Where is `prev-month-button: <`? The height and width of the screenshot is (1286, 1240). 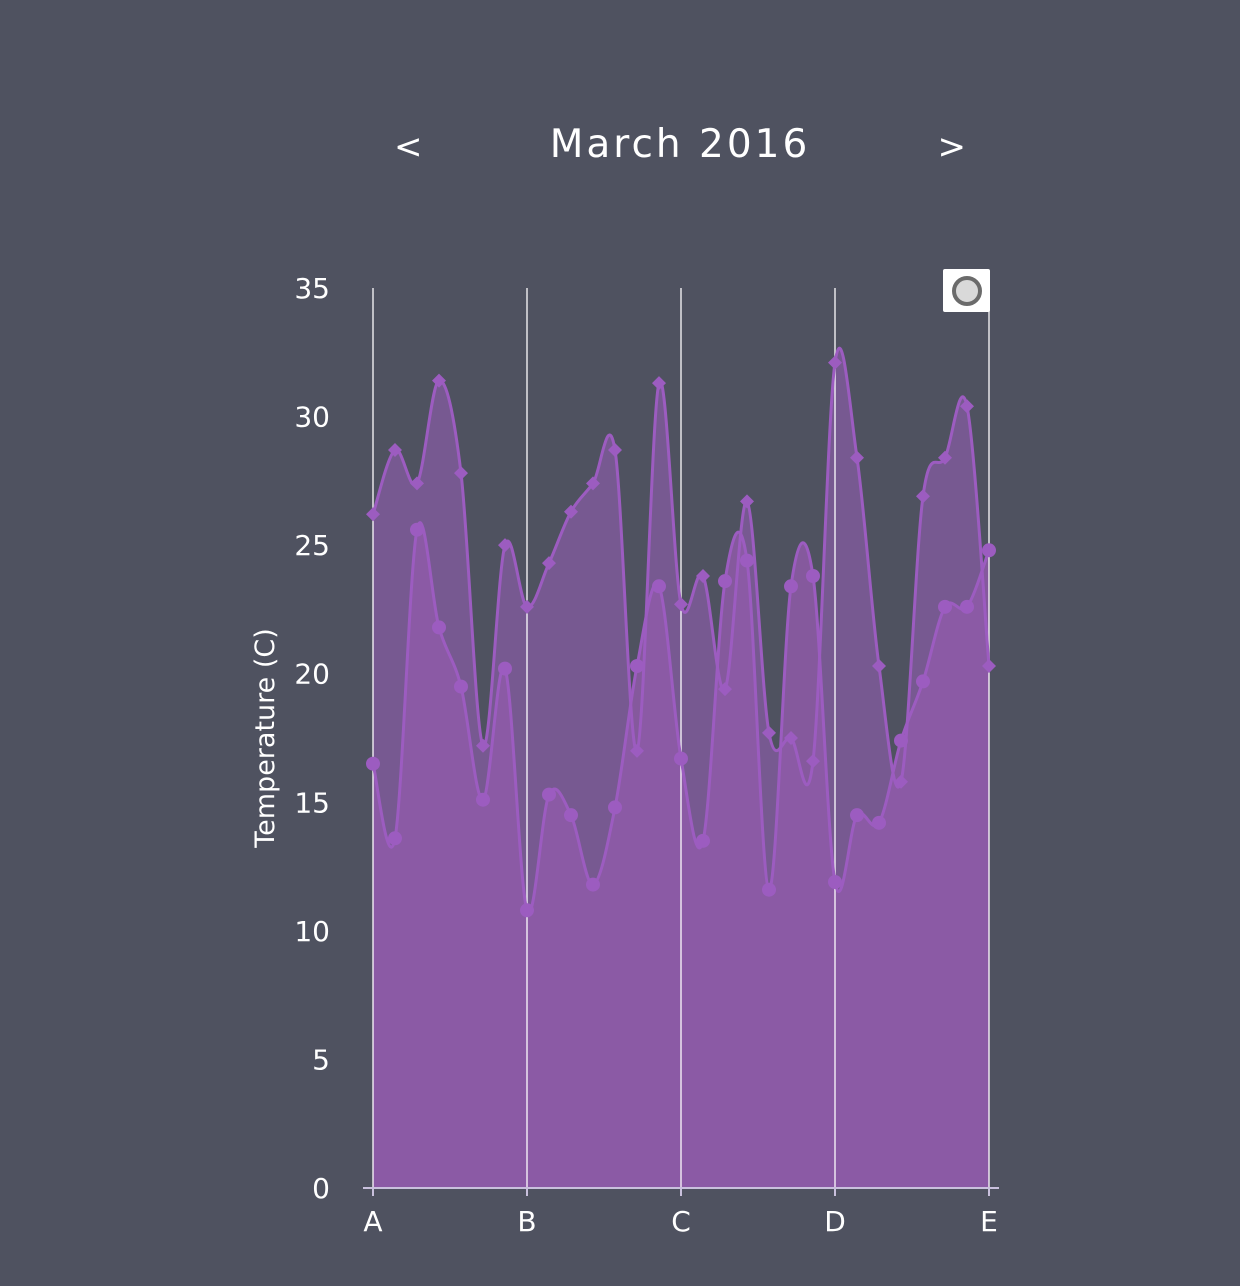
prev-month-button: < is located at coordinates (408, 147).